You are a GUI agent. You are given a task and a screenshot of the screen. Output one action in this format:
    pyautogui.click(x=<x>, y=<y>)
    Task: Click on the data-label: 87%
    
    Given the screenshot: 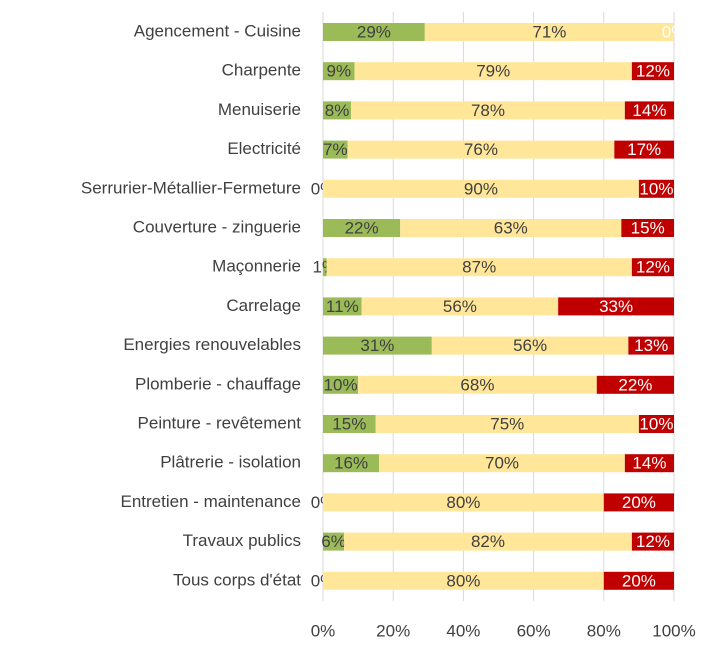 What is the action you would take?
    pyautogui.click(x=479, y=267)
    